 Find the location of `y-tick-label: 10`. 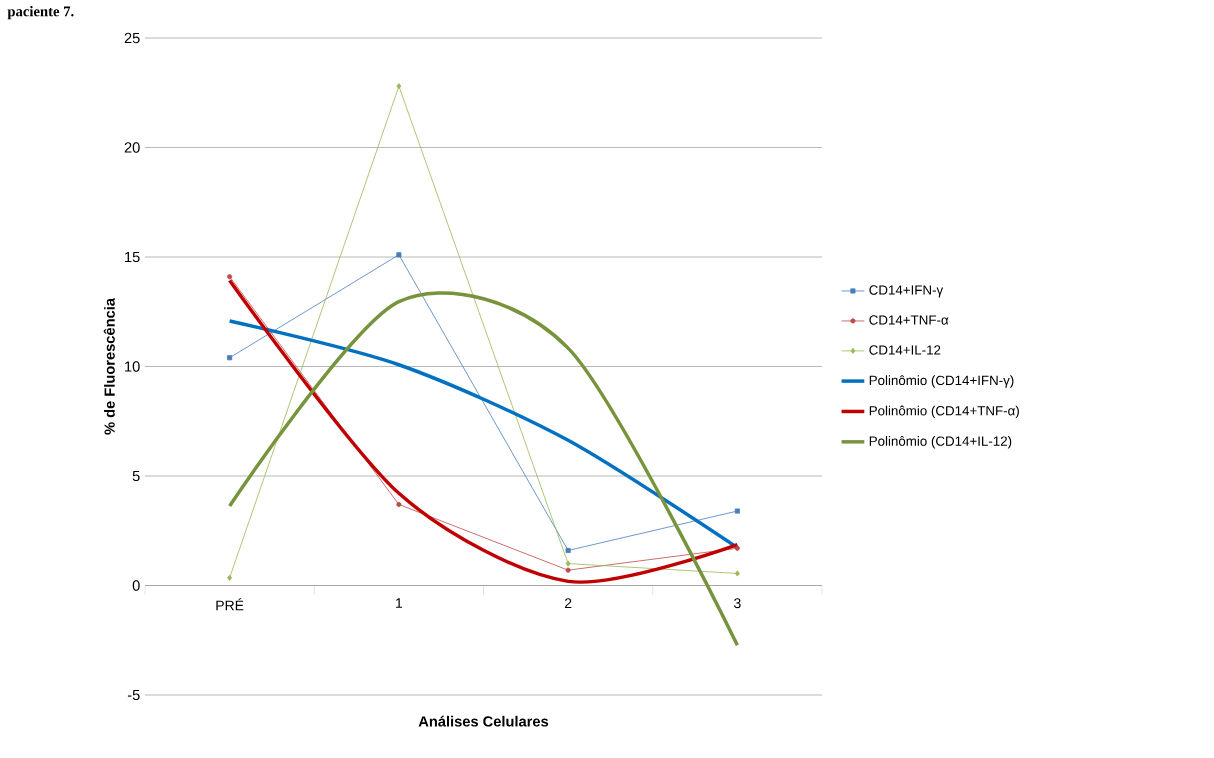

y-tick-label: 10 is located at coordinates (132, 366).